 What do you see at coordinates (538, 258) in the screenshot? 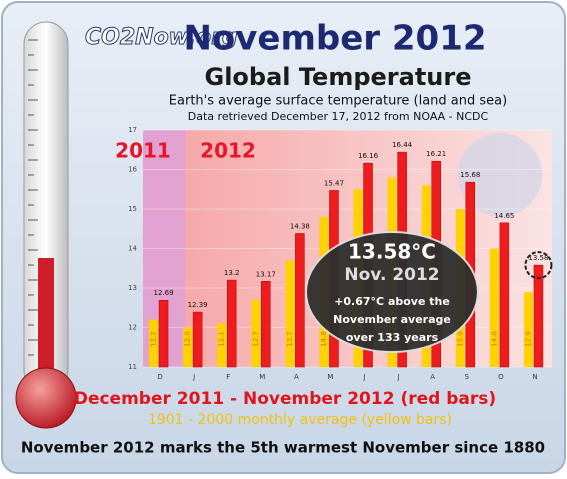
I see `bar-value-label: 13.58` at bounding box center [538, 258].